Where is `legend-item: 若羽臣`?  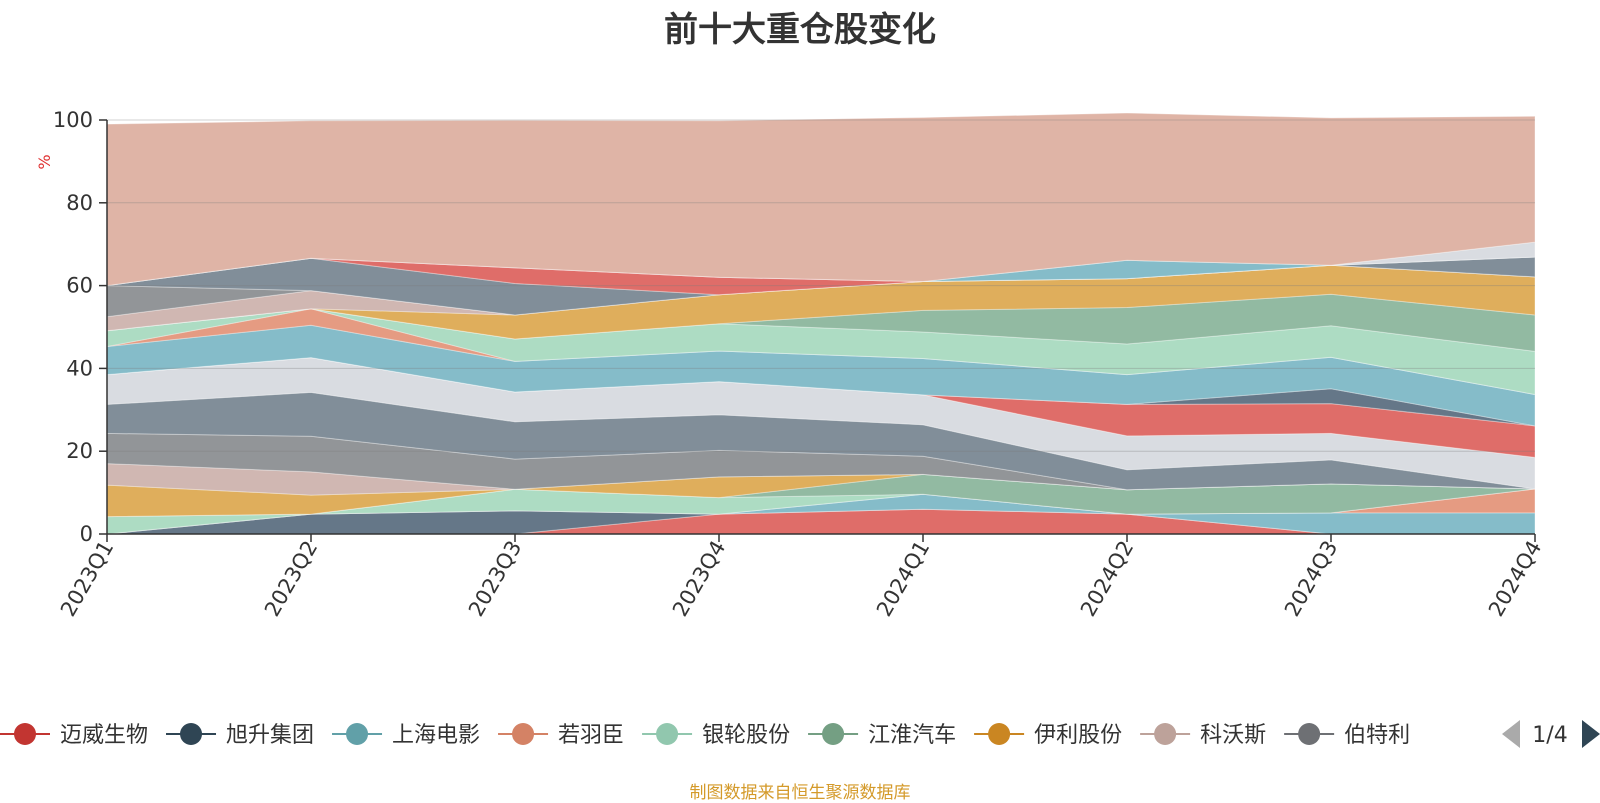
legend-item: 若羽臣 is located at coordinates (561, 735).